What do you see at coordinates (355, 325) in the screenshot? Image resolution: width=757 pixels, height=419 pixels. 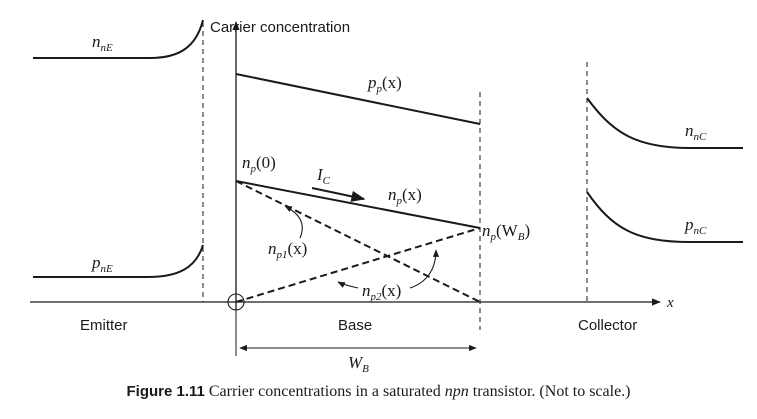 I see `base-label: Base` at bounding box center [355, 325].